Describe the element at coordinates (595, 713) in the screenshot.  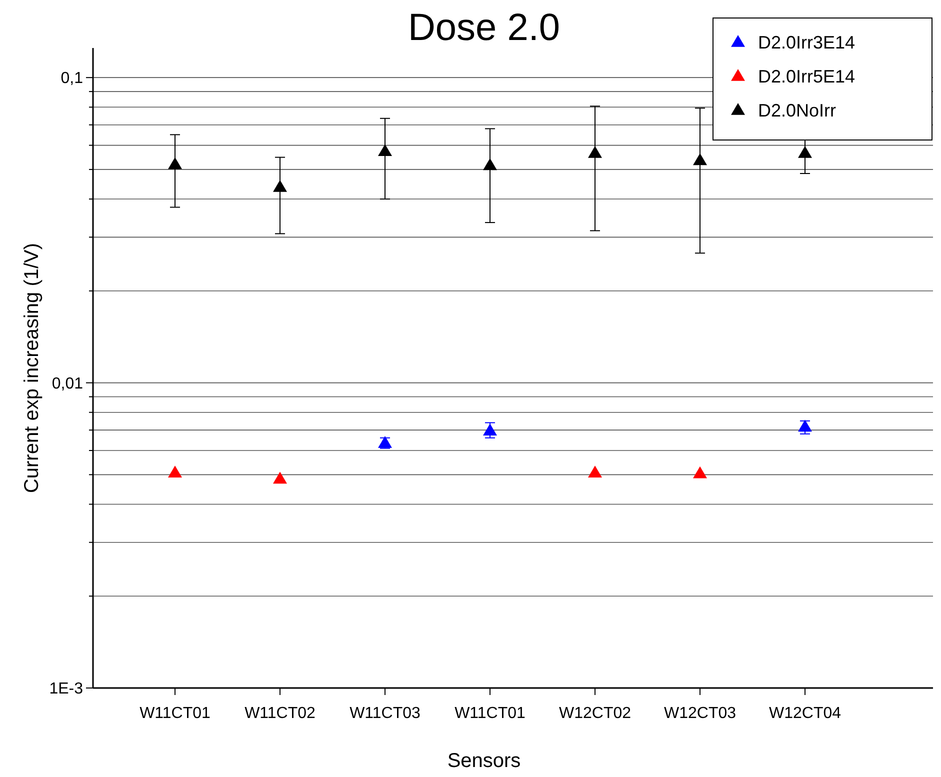
I see `x-tick-label: W12CT02` at that location.